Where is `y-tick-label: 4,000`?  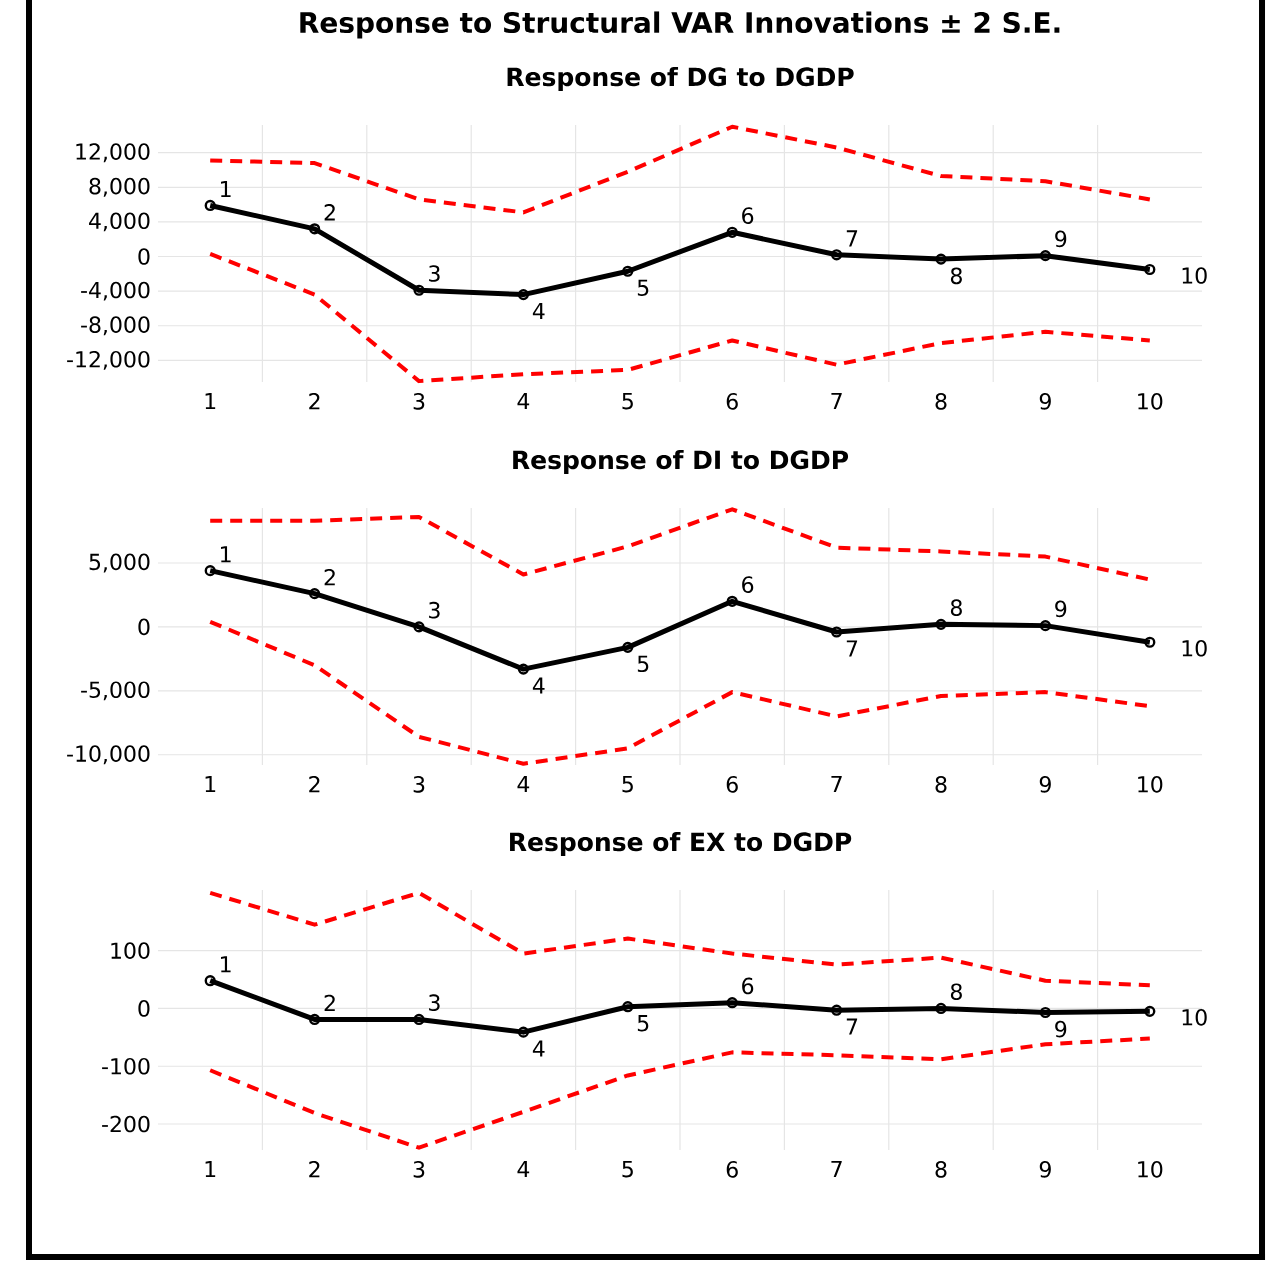
y-tick-label: 4,000 is located at coordinates (119, 222).